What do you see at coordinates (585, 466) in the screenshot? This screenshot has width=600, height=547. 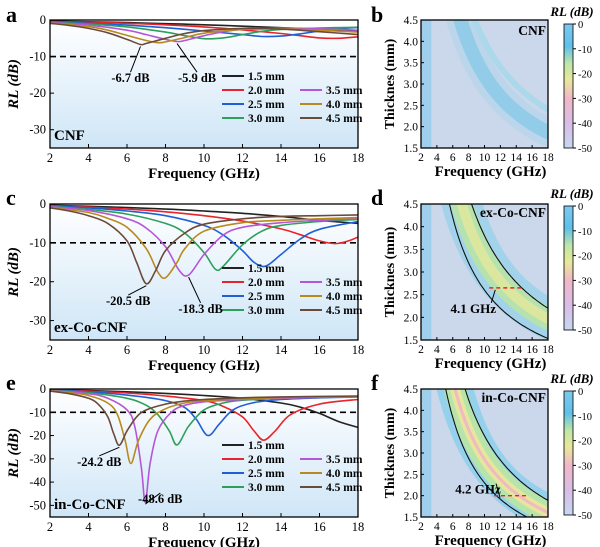 I see `colorbar-tick-label: -30` at bounding box center [585, 466].